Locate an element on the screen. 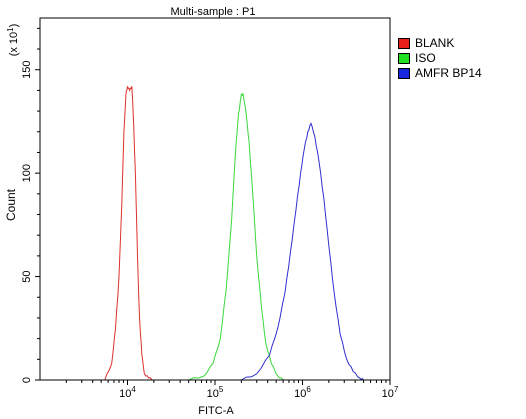 The height and width of the screenshot is (419, 526). y-scale-label: (x 101) is located at coordinates (13, 40).